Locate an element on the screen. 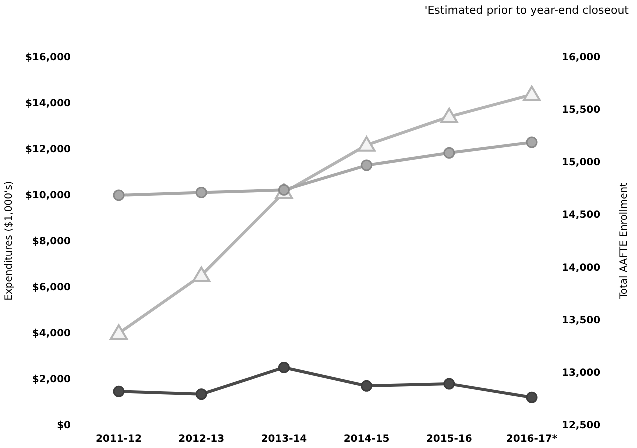  y2-tick-label: 14,500 is located at coordinates (581, 216).